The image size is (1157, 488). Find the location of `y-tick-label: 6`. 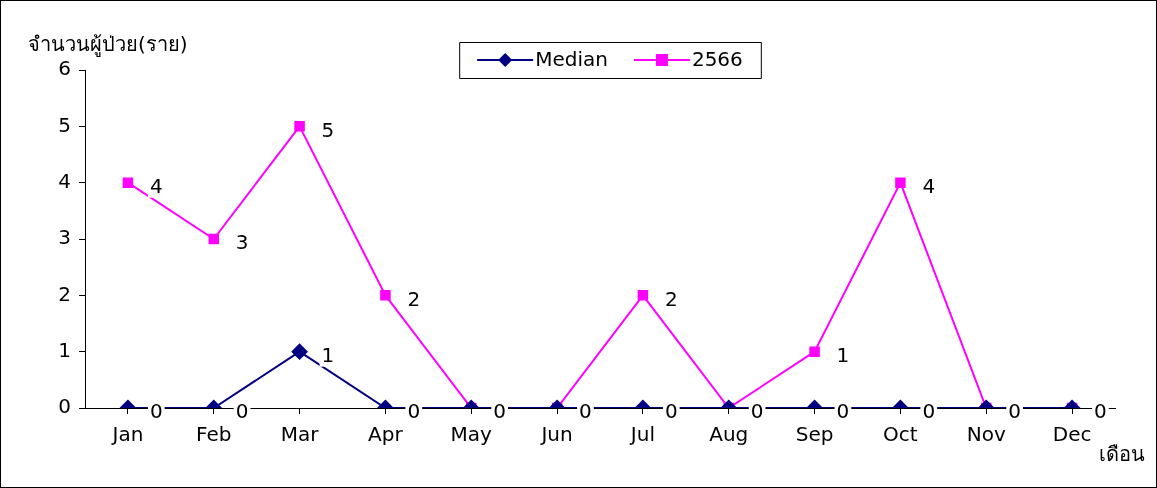

y-tick-label: 6 is located at coordinates (64, 68).